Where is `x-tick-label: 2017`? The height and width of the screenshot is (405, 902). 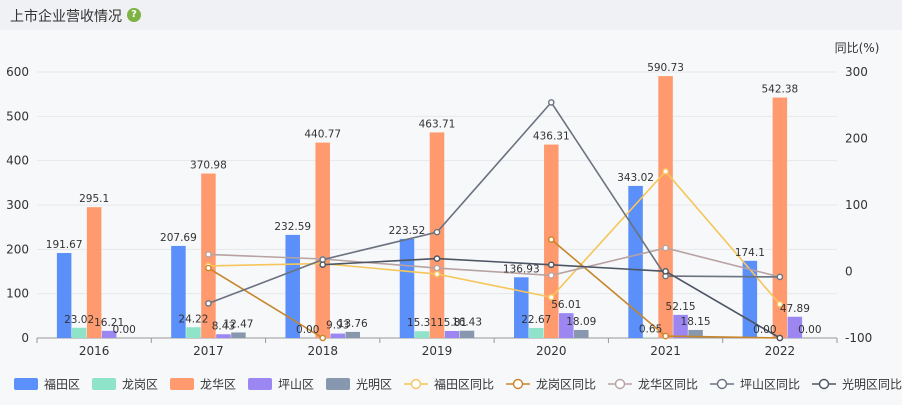 x-tick-label: 2017 is located at coordinates (208, 351).